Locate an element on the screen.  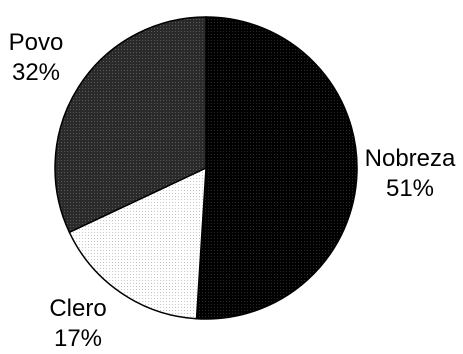
slice-label-povo: Povo is located at coordinates (36, 42).